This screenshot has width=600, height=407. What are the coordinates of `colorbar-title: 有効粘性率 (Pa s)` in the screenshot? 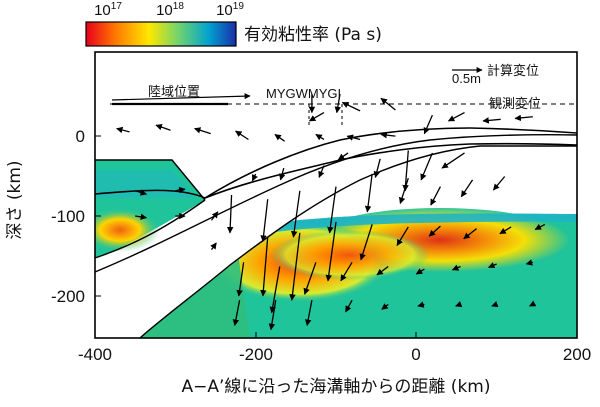 It's located at (313, 35).